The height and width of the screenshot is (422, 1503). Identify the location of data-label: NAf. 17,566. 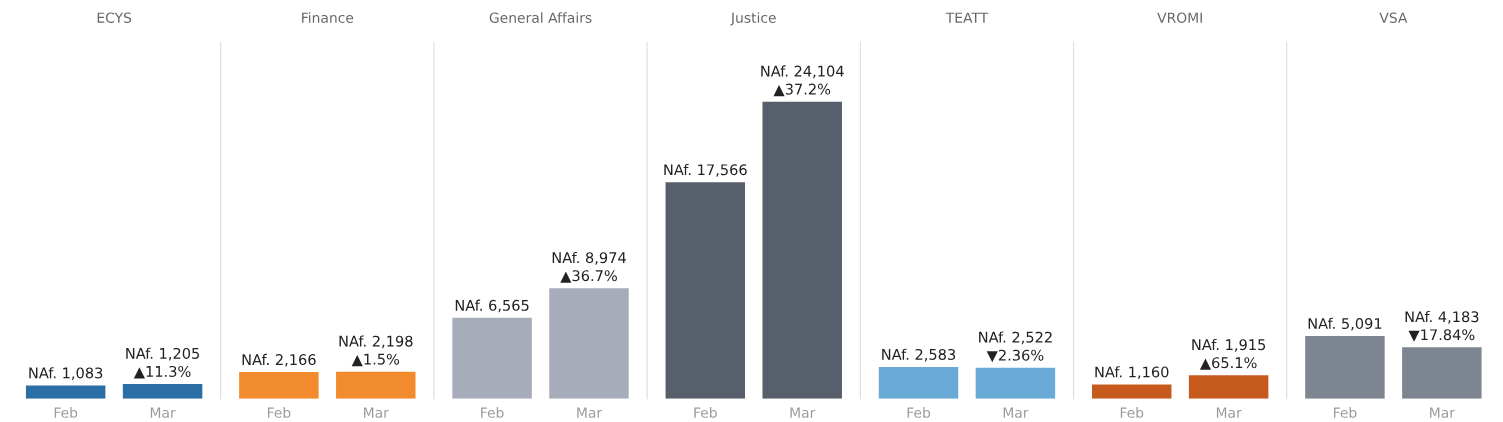
(705, 170).